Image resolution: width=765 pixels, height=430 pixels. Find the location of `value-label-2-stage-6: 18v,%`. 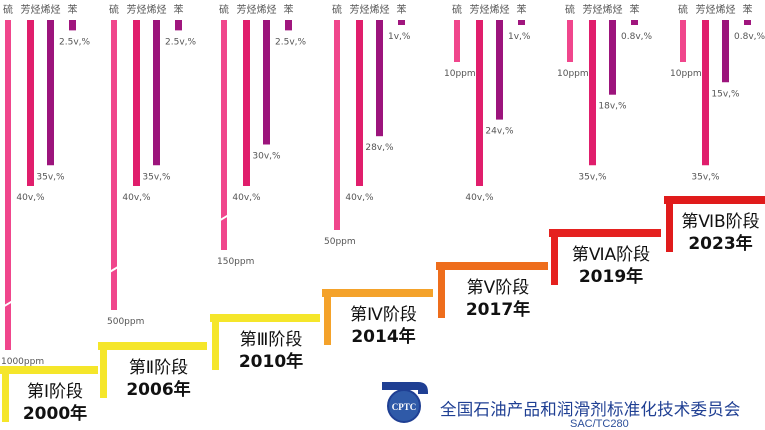

value-label-2-stage-6: 18v,% is located at coordinates (612, 107).